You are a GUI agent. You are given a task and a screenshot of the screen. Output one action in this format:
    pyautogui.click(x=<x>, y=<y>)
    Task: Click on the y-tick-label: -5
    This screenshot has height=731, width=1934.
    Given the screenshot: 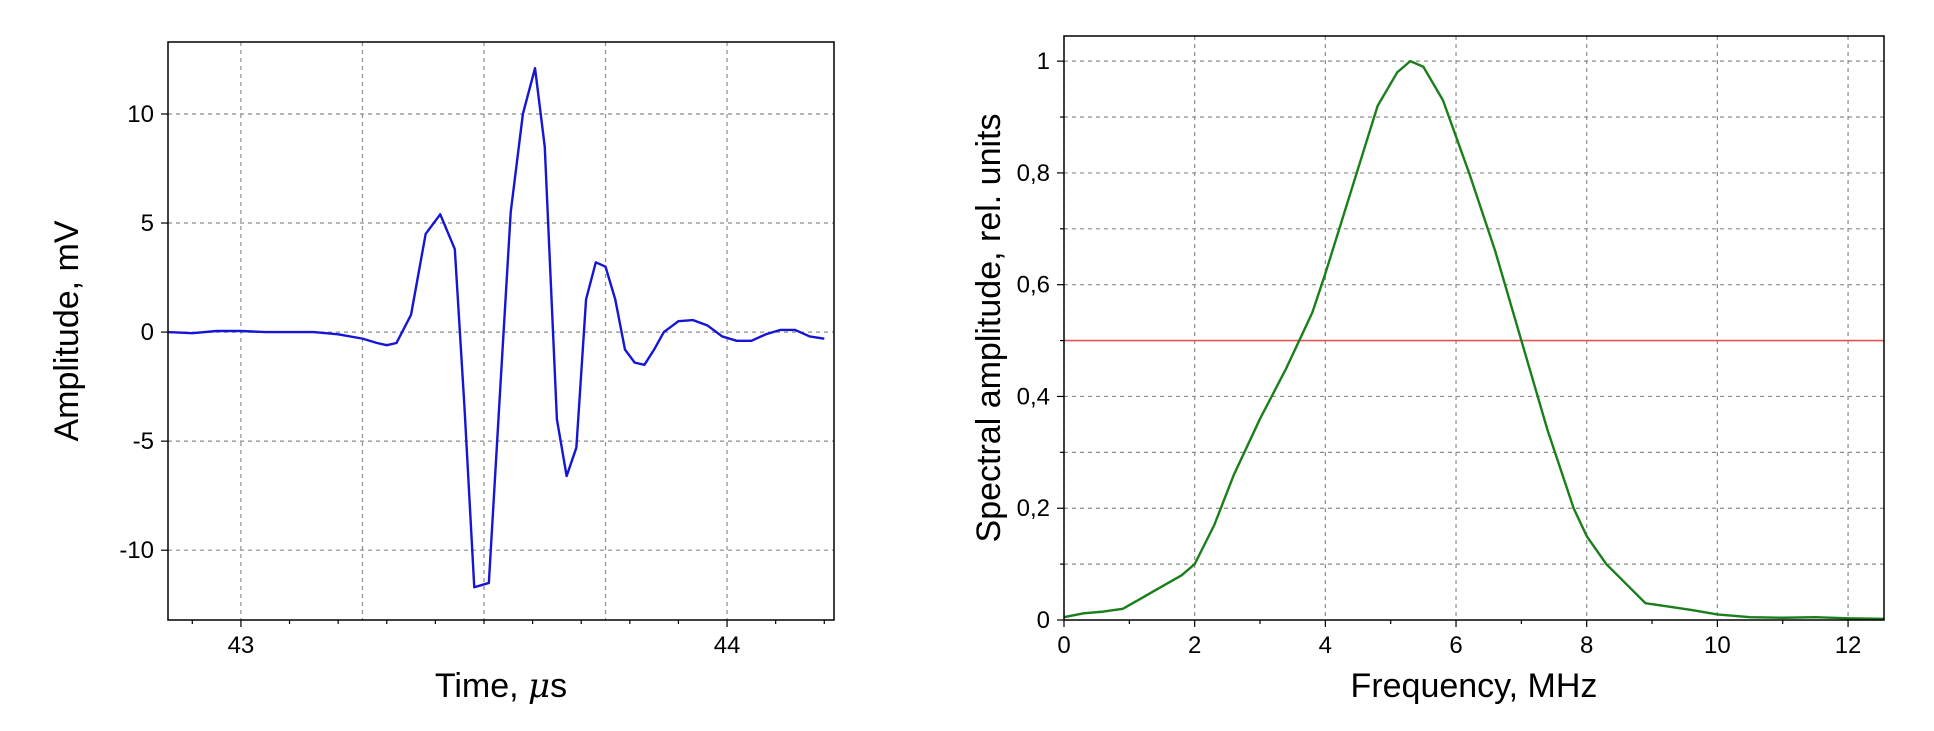 What is the action you would take?
    pyautogui.click(x=143, y=441)
    